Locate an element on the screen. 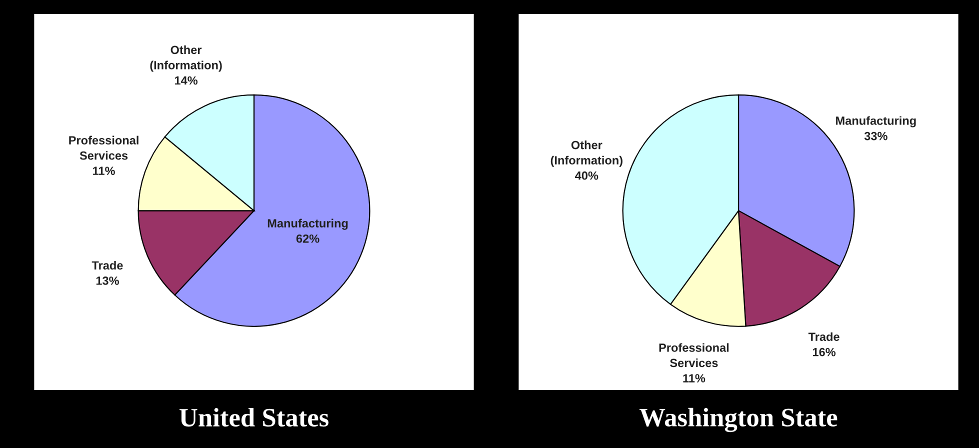 Image resolution: width=979 pixels, height=448 pixels. data-label: 62% is located at coordinates (308, 238).